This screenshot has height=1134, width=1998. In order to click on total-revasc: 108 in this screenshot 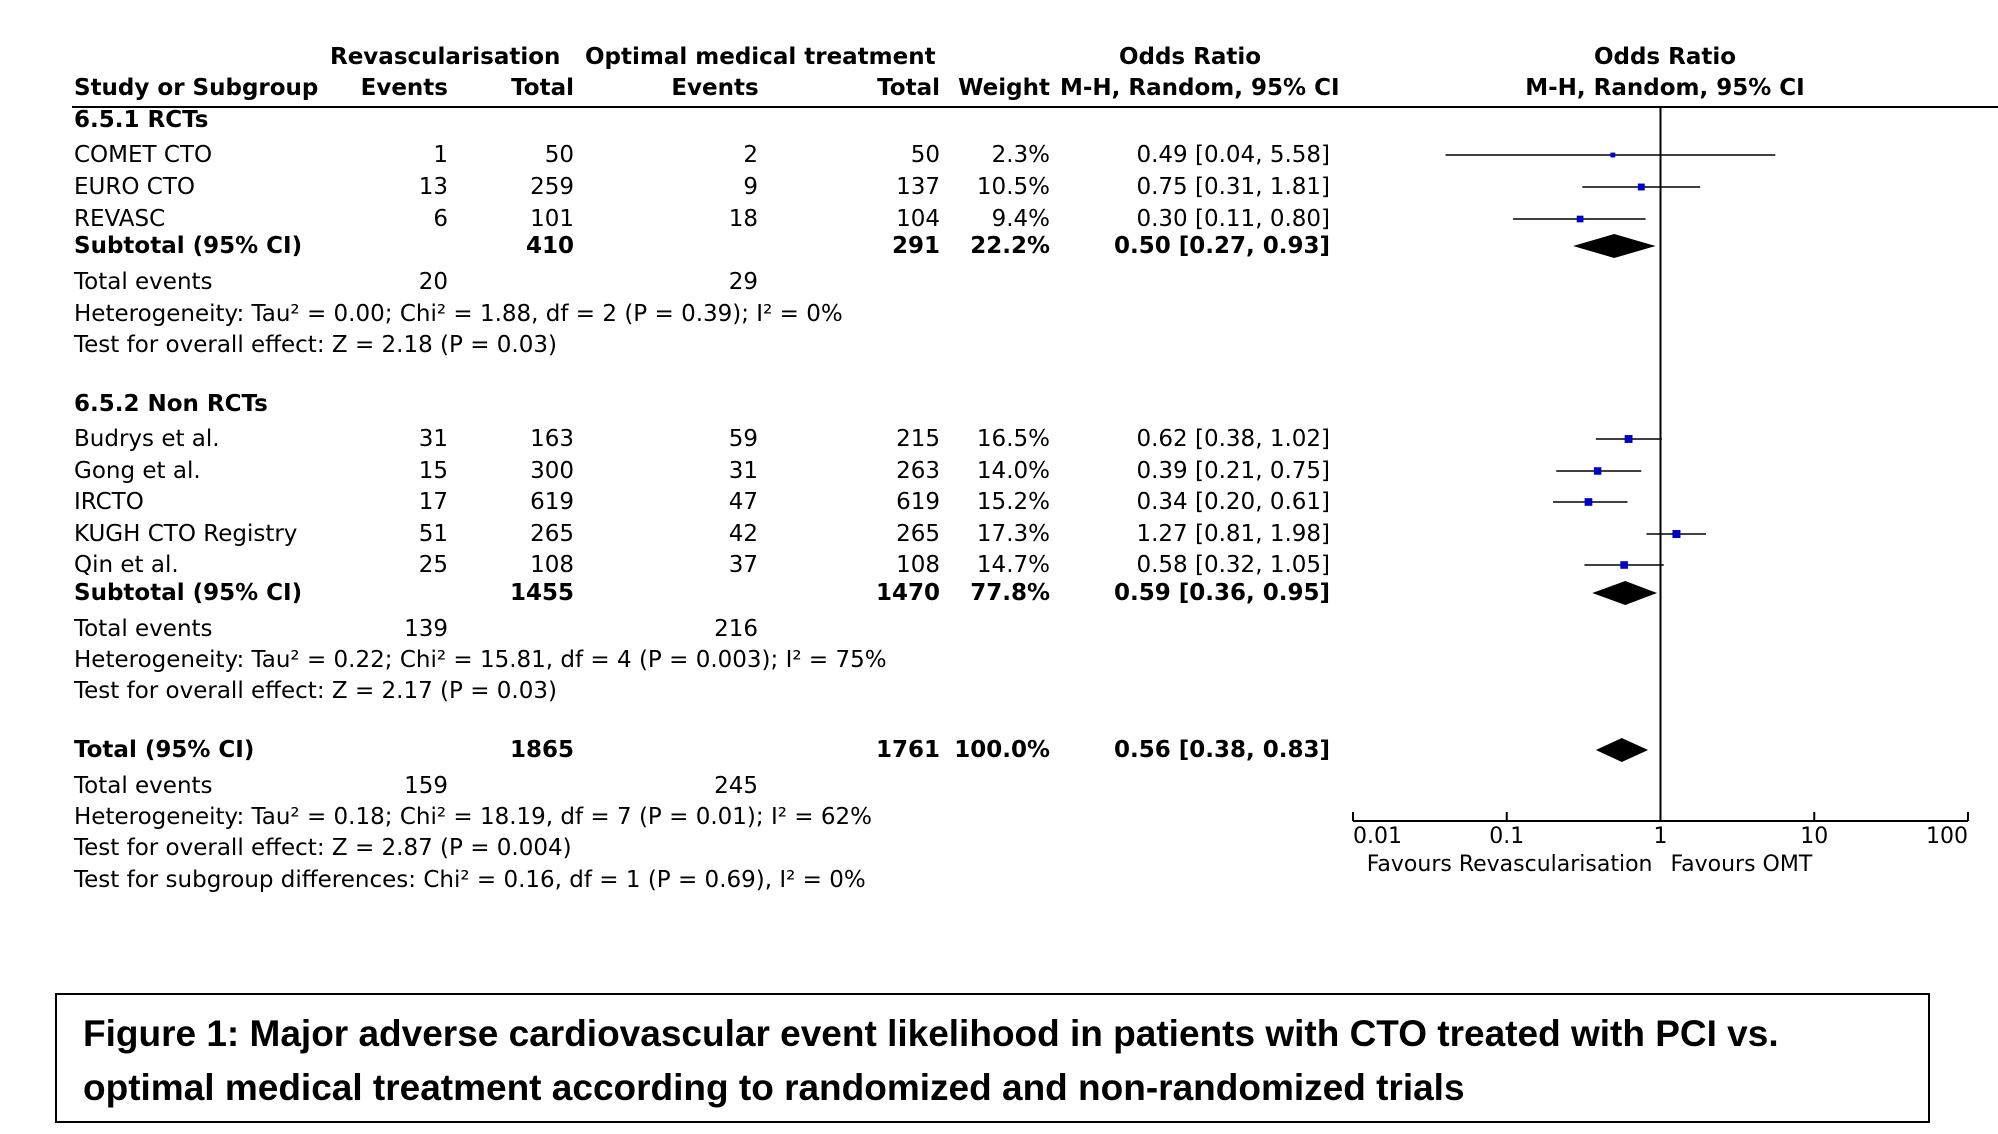, I will do `click(552, 565)`.